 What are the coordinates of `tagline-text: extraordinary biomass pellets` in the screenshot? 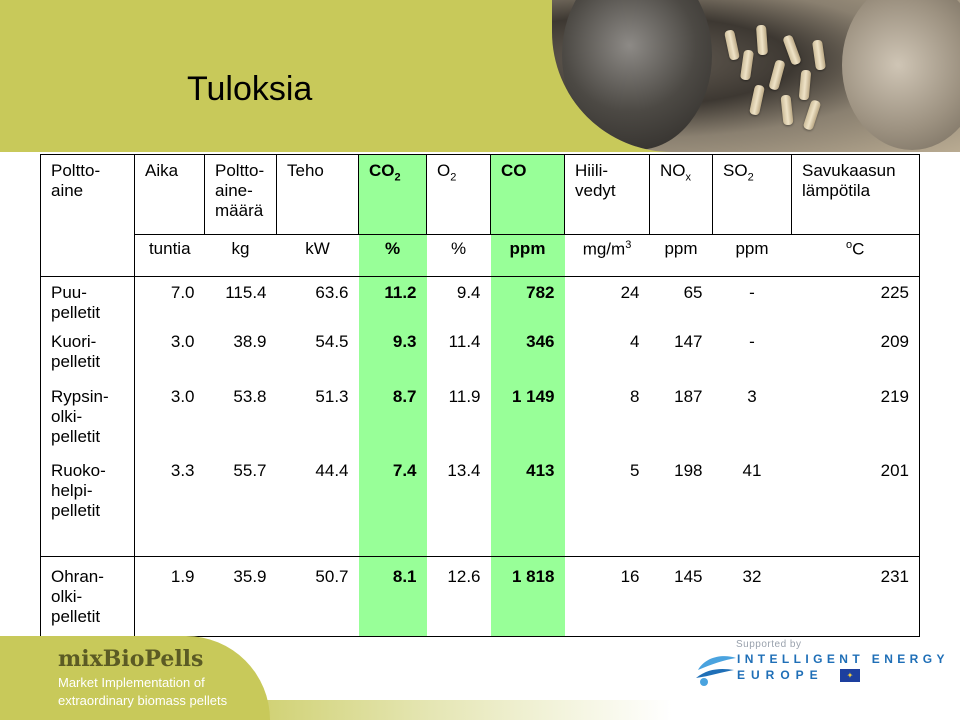 It's located at (143, 700).